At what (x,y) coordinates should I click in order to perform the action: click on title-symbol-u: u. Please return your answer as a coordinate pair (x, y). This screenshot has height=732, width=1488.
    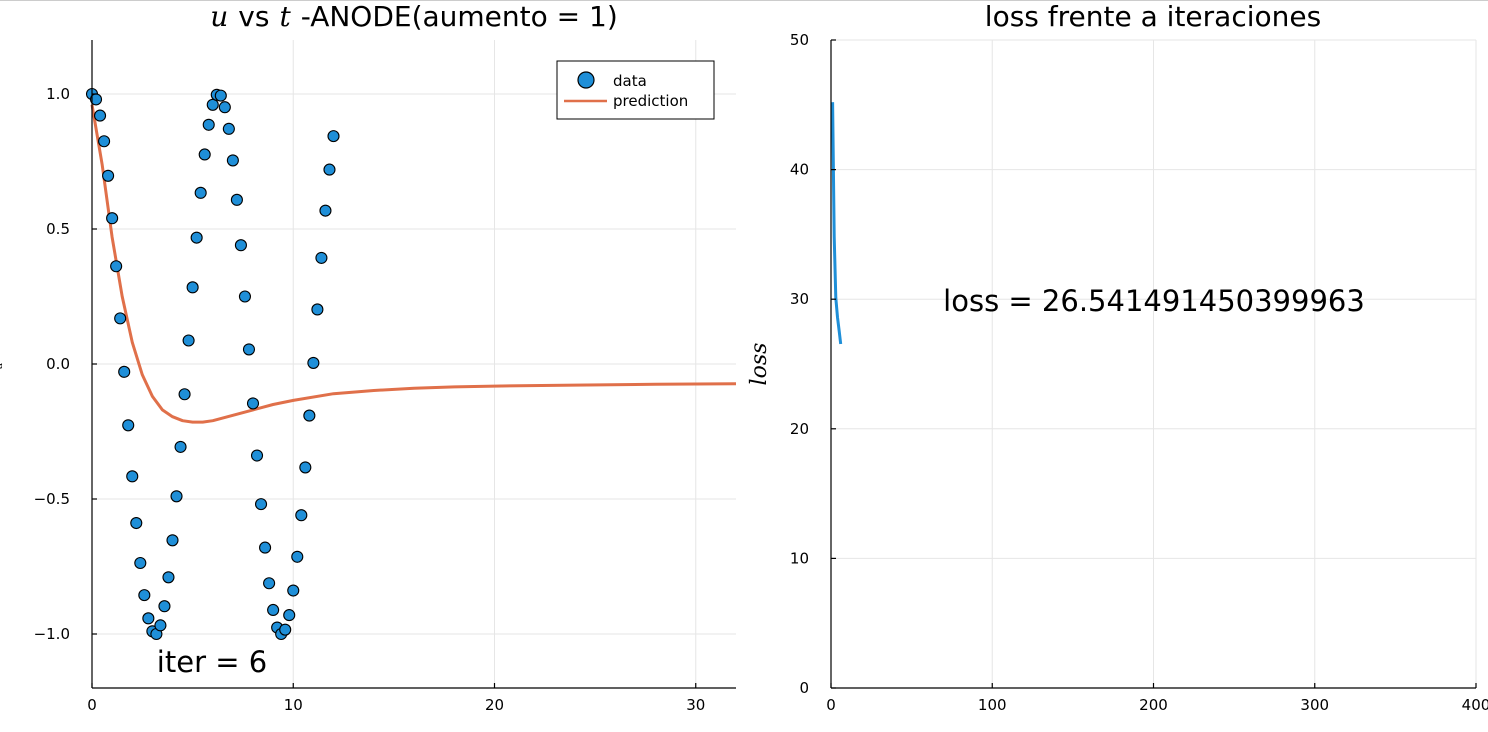
    Looking at the image, I should click on (219, 16).